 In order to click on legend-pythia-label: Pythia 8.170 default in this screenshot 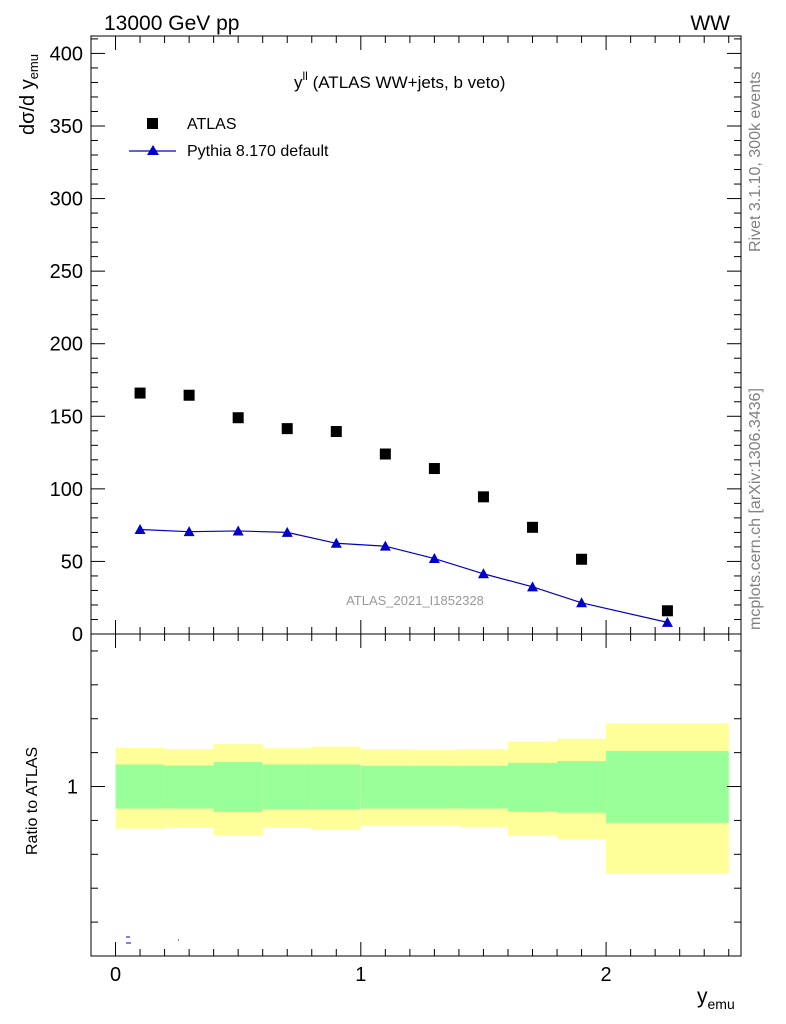, I will do `click(258, 151)`.